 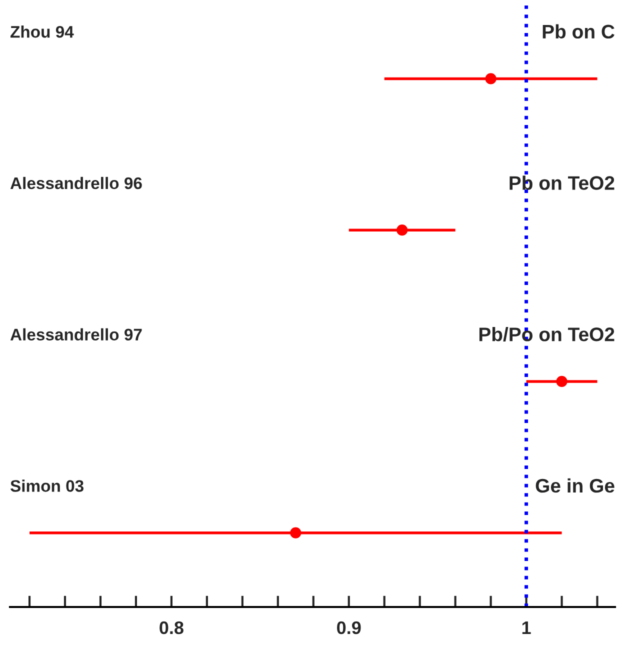 What do you see at coordinates (172, 627) in the screenshot?
I see `x-tick-label: 0.8` at bounding box center [172, 627].